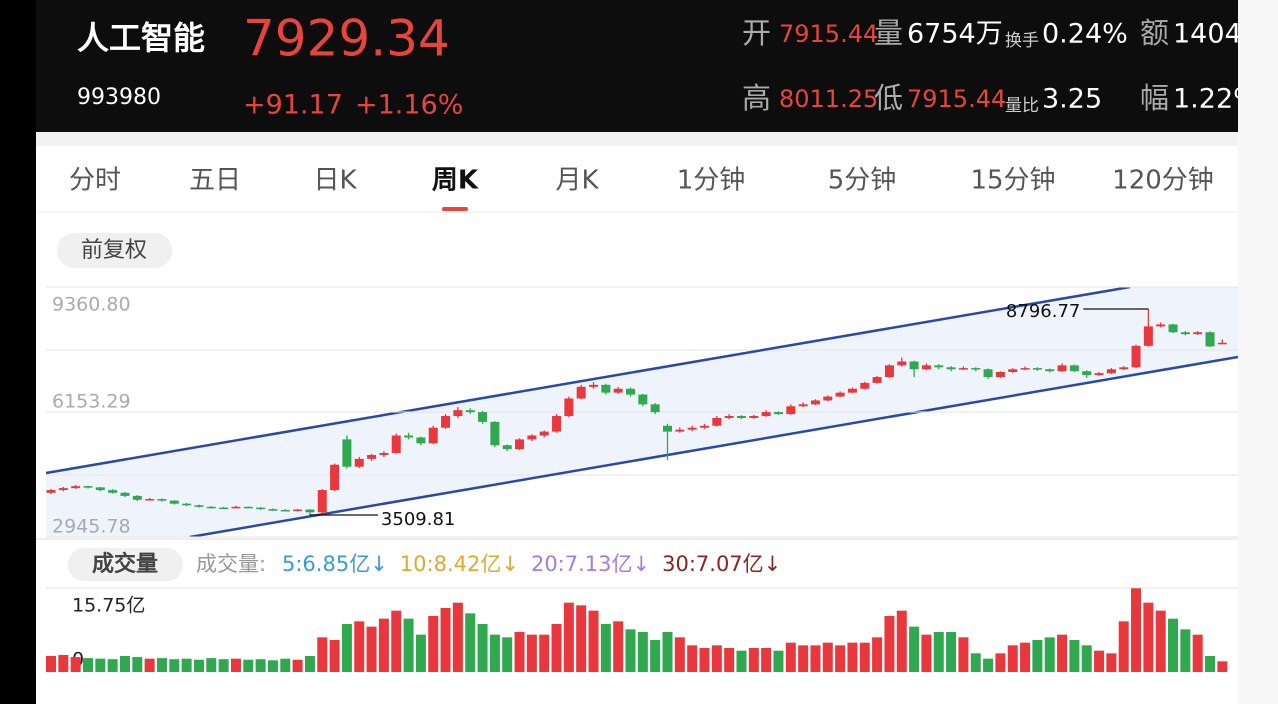  I want to click on volume-legend-label: 成交量:, so click(231, 564).